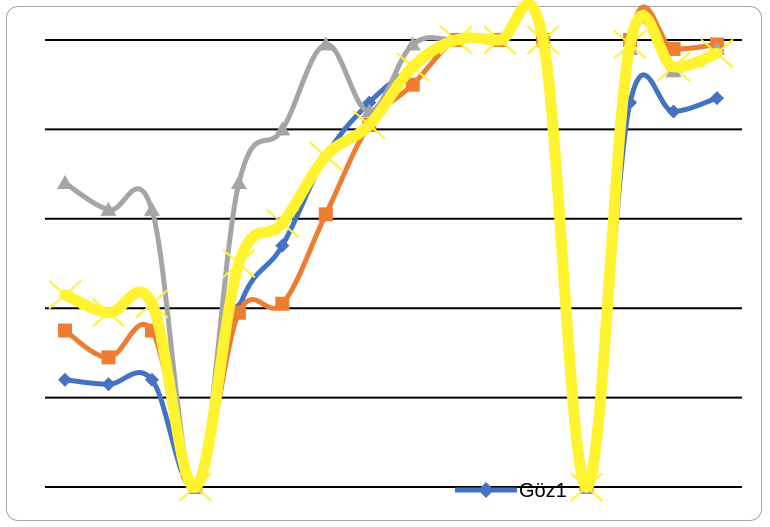 Image resolution: width=770 pixels, height=527 pixels. Describe the element at coordinates (511, 491) in the screenshot. I see `legend: Göz1` at that location.